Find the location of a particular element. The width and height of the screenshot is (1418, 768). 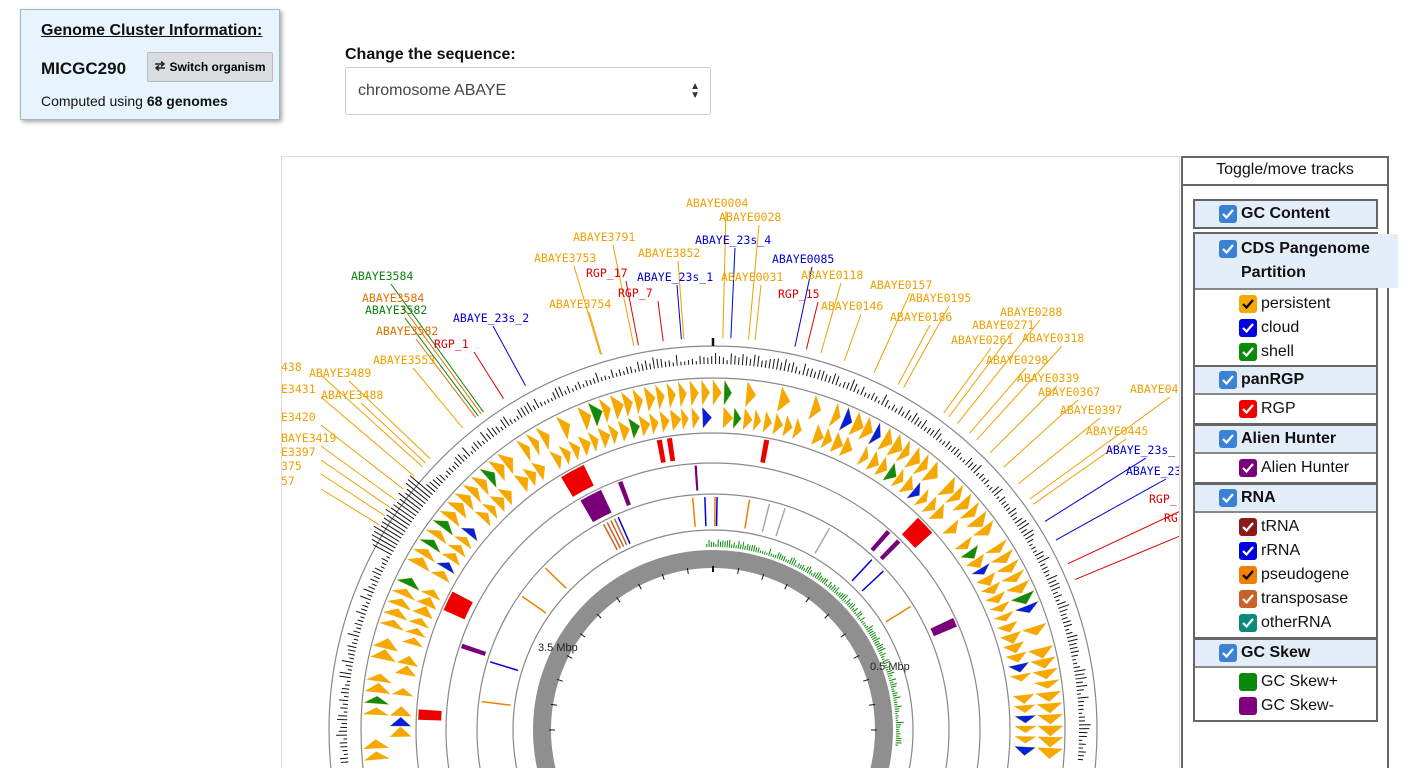

gene-label: ABAYE0004 is located at coordinates (717, 203).